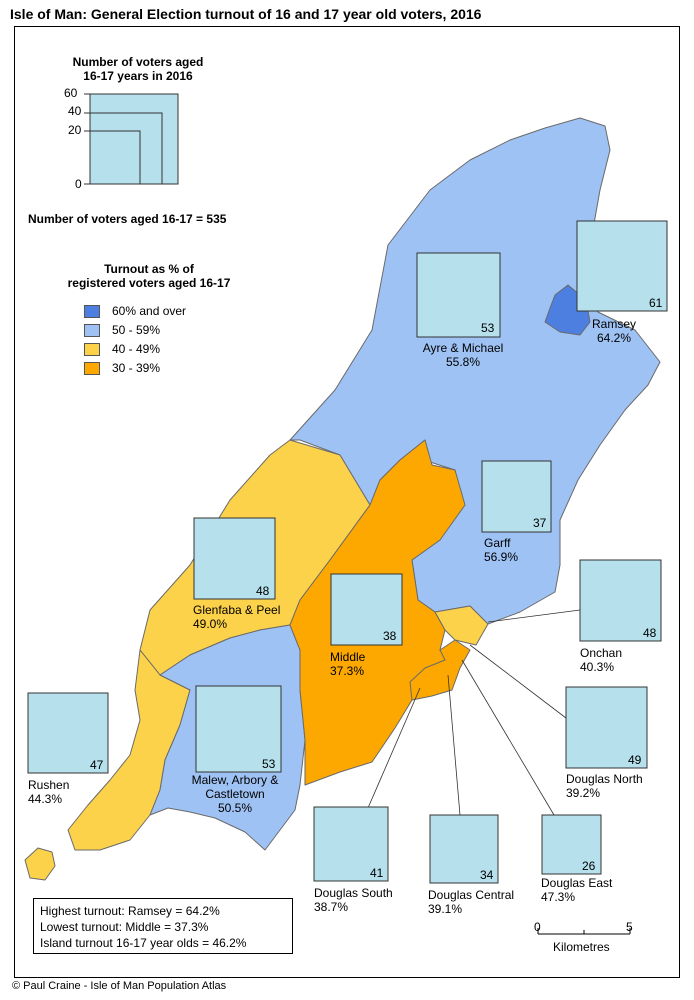 This screenshot has width=694, height=1000. Describe the element at coordinates (149, 283) in the screenshot. I see `turnout-legend-heading-line2: registered voters aged 16-17` at that location.